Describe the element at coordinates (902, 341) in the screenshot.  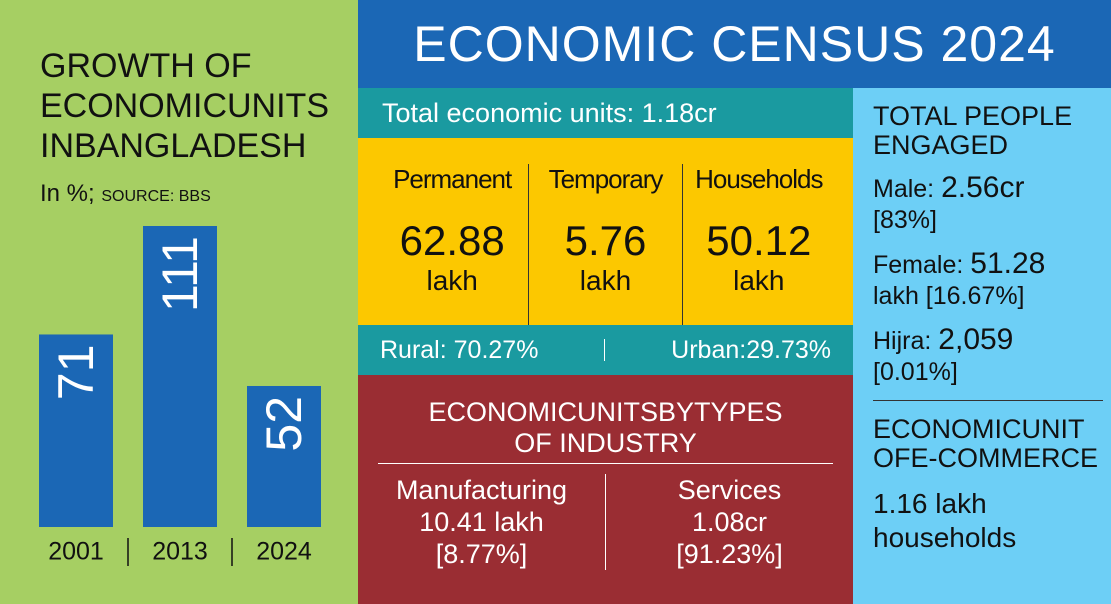
I see `label: Hijra:` at that location.